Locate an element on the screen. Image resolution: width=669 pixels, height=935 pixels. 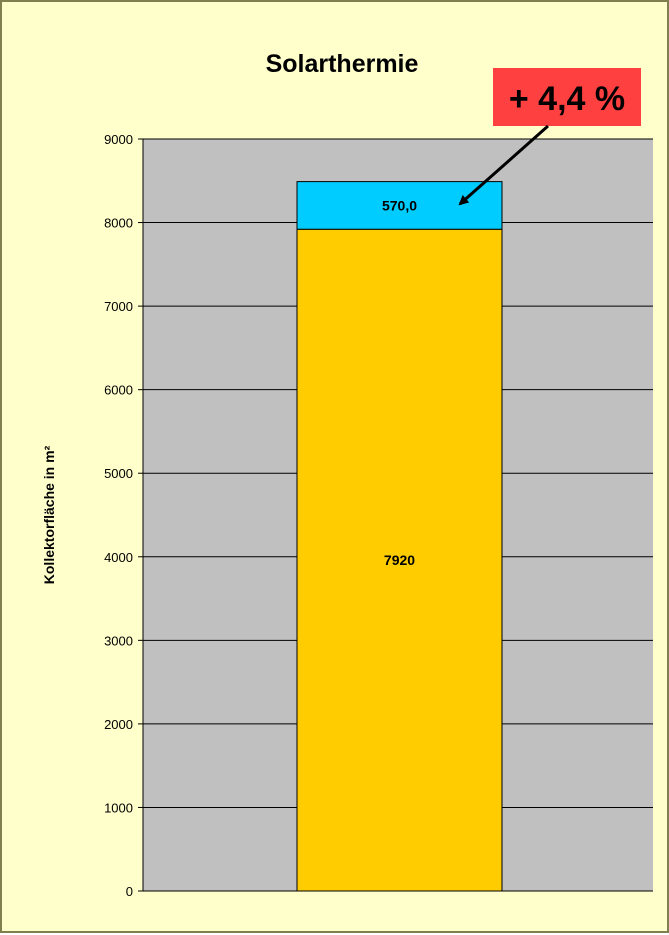
y-axis-label: Kollektorfläche in m² is located at coordinates (49, 514).